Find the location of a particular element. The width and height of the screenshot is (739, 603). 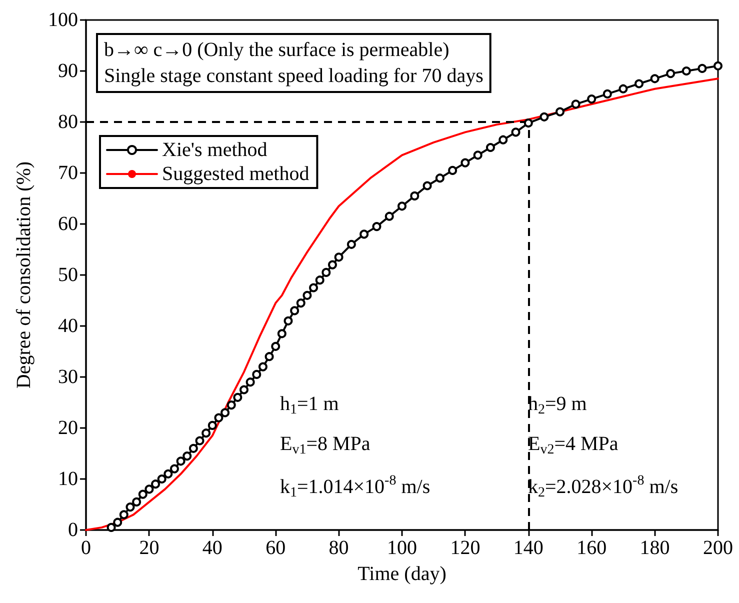

y-tick-label: 30 is located at coordinates (68, 377).